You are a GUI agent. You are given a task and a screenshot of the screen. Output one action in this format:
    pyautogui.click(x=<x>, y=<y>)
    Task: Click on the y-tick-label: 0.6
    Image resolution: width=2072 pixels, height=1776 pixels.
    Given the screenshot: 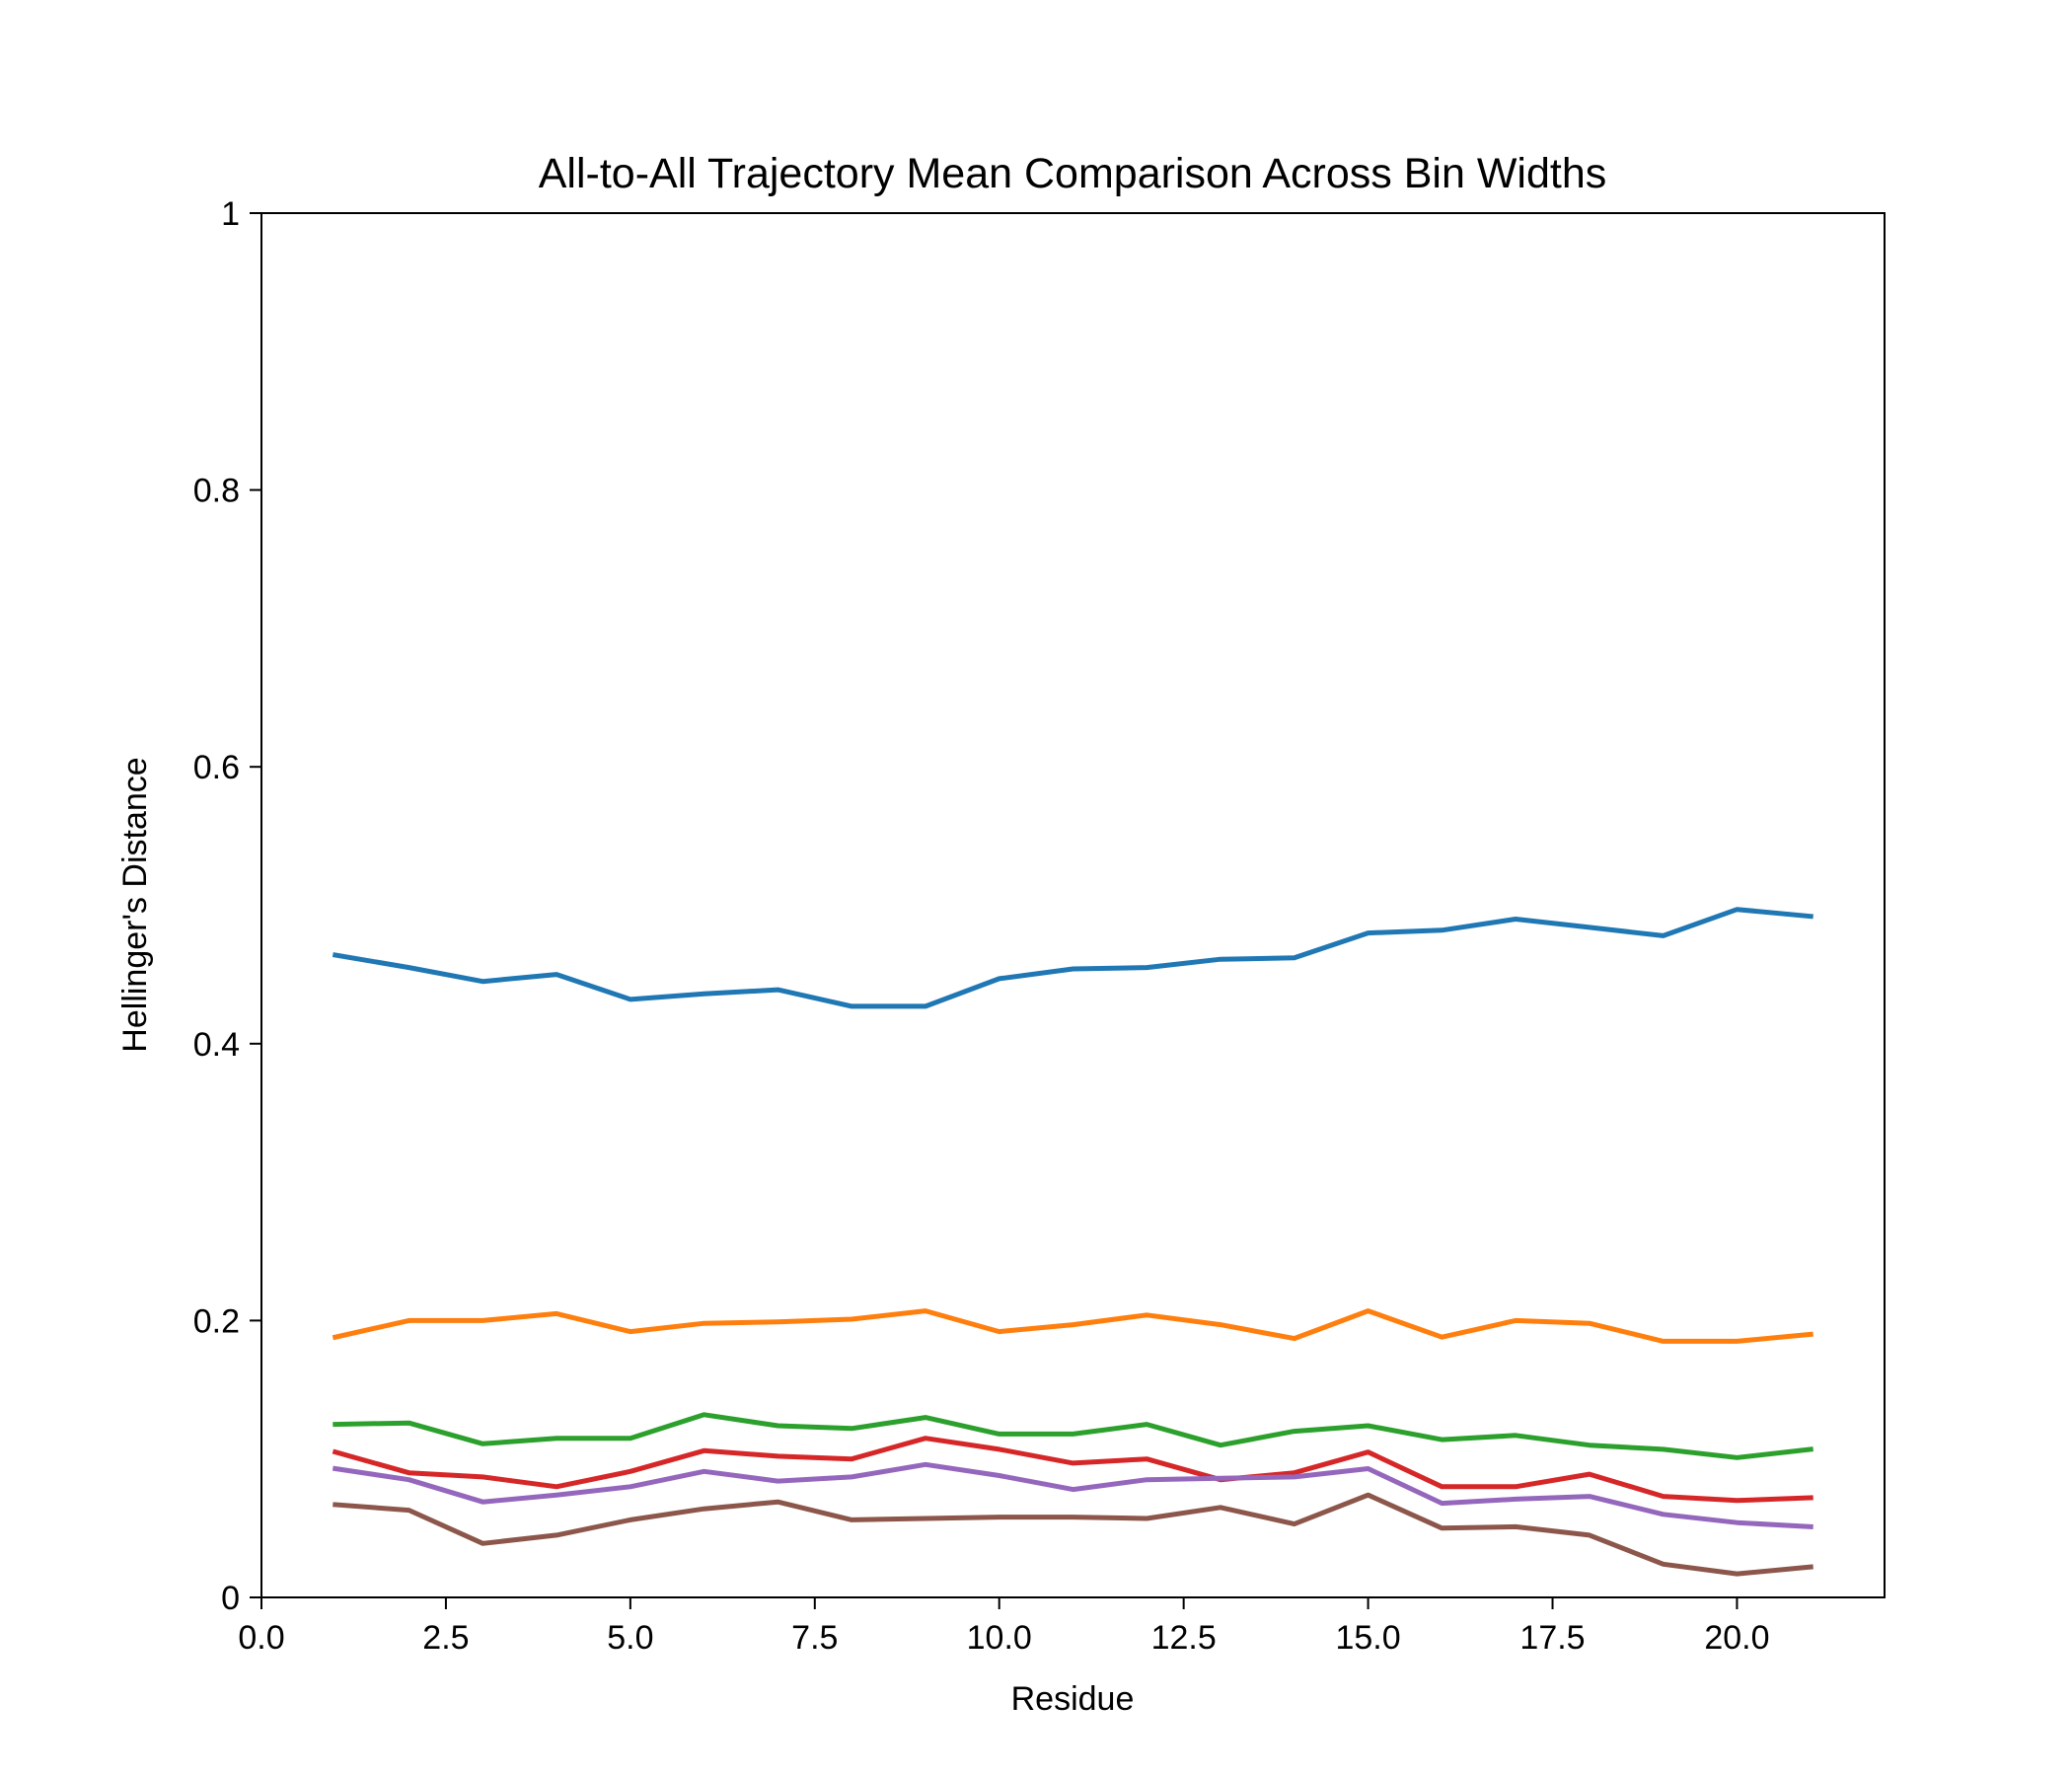 What is the action you would take?
    pyautogui.click(x=217, y=768)
    